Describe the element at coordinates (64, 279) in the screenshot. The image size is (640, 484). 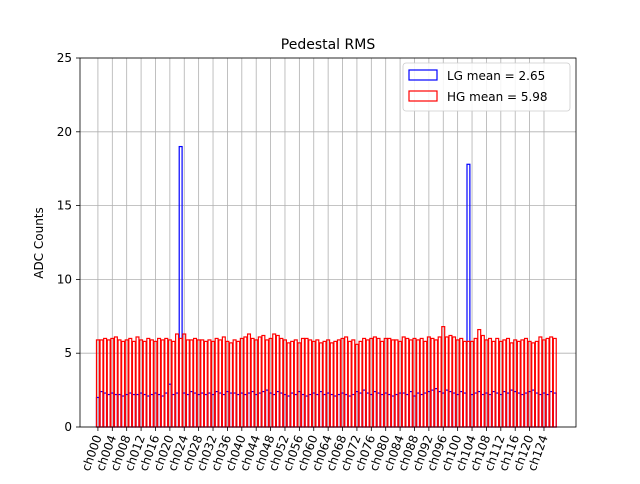
I see `y-tick-label: 10` at that location.